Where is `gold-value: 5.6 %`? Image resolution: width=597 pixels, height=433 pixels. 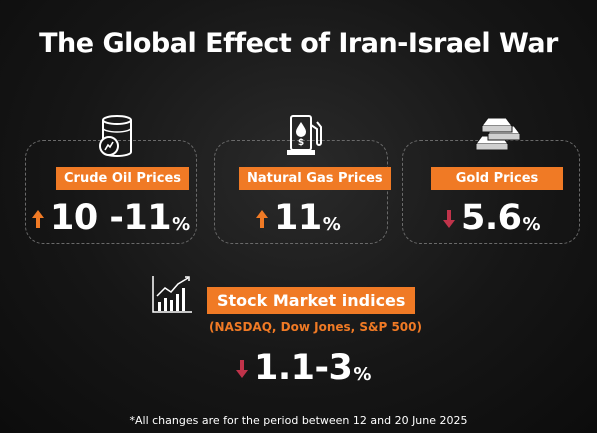 gold-value: 5.6 % is located at coordinates (492, 218).